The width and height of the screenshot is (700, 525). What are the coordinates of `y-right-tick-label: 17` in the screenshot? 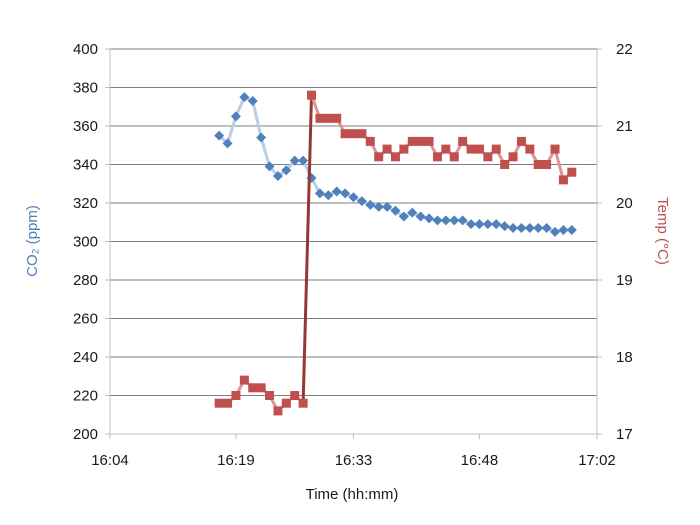 It's located at (624, 434).